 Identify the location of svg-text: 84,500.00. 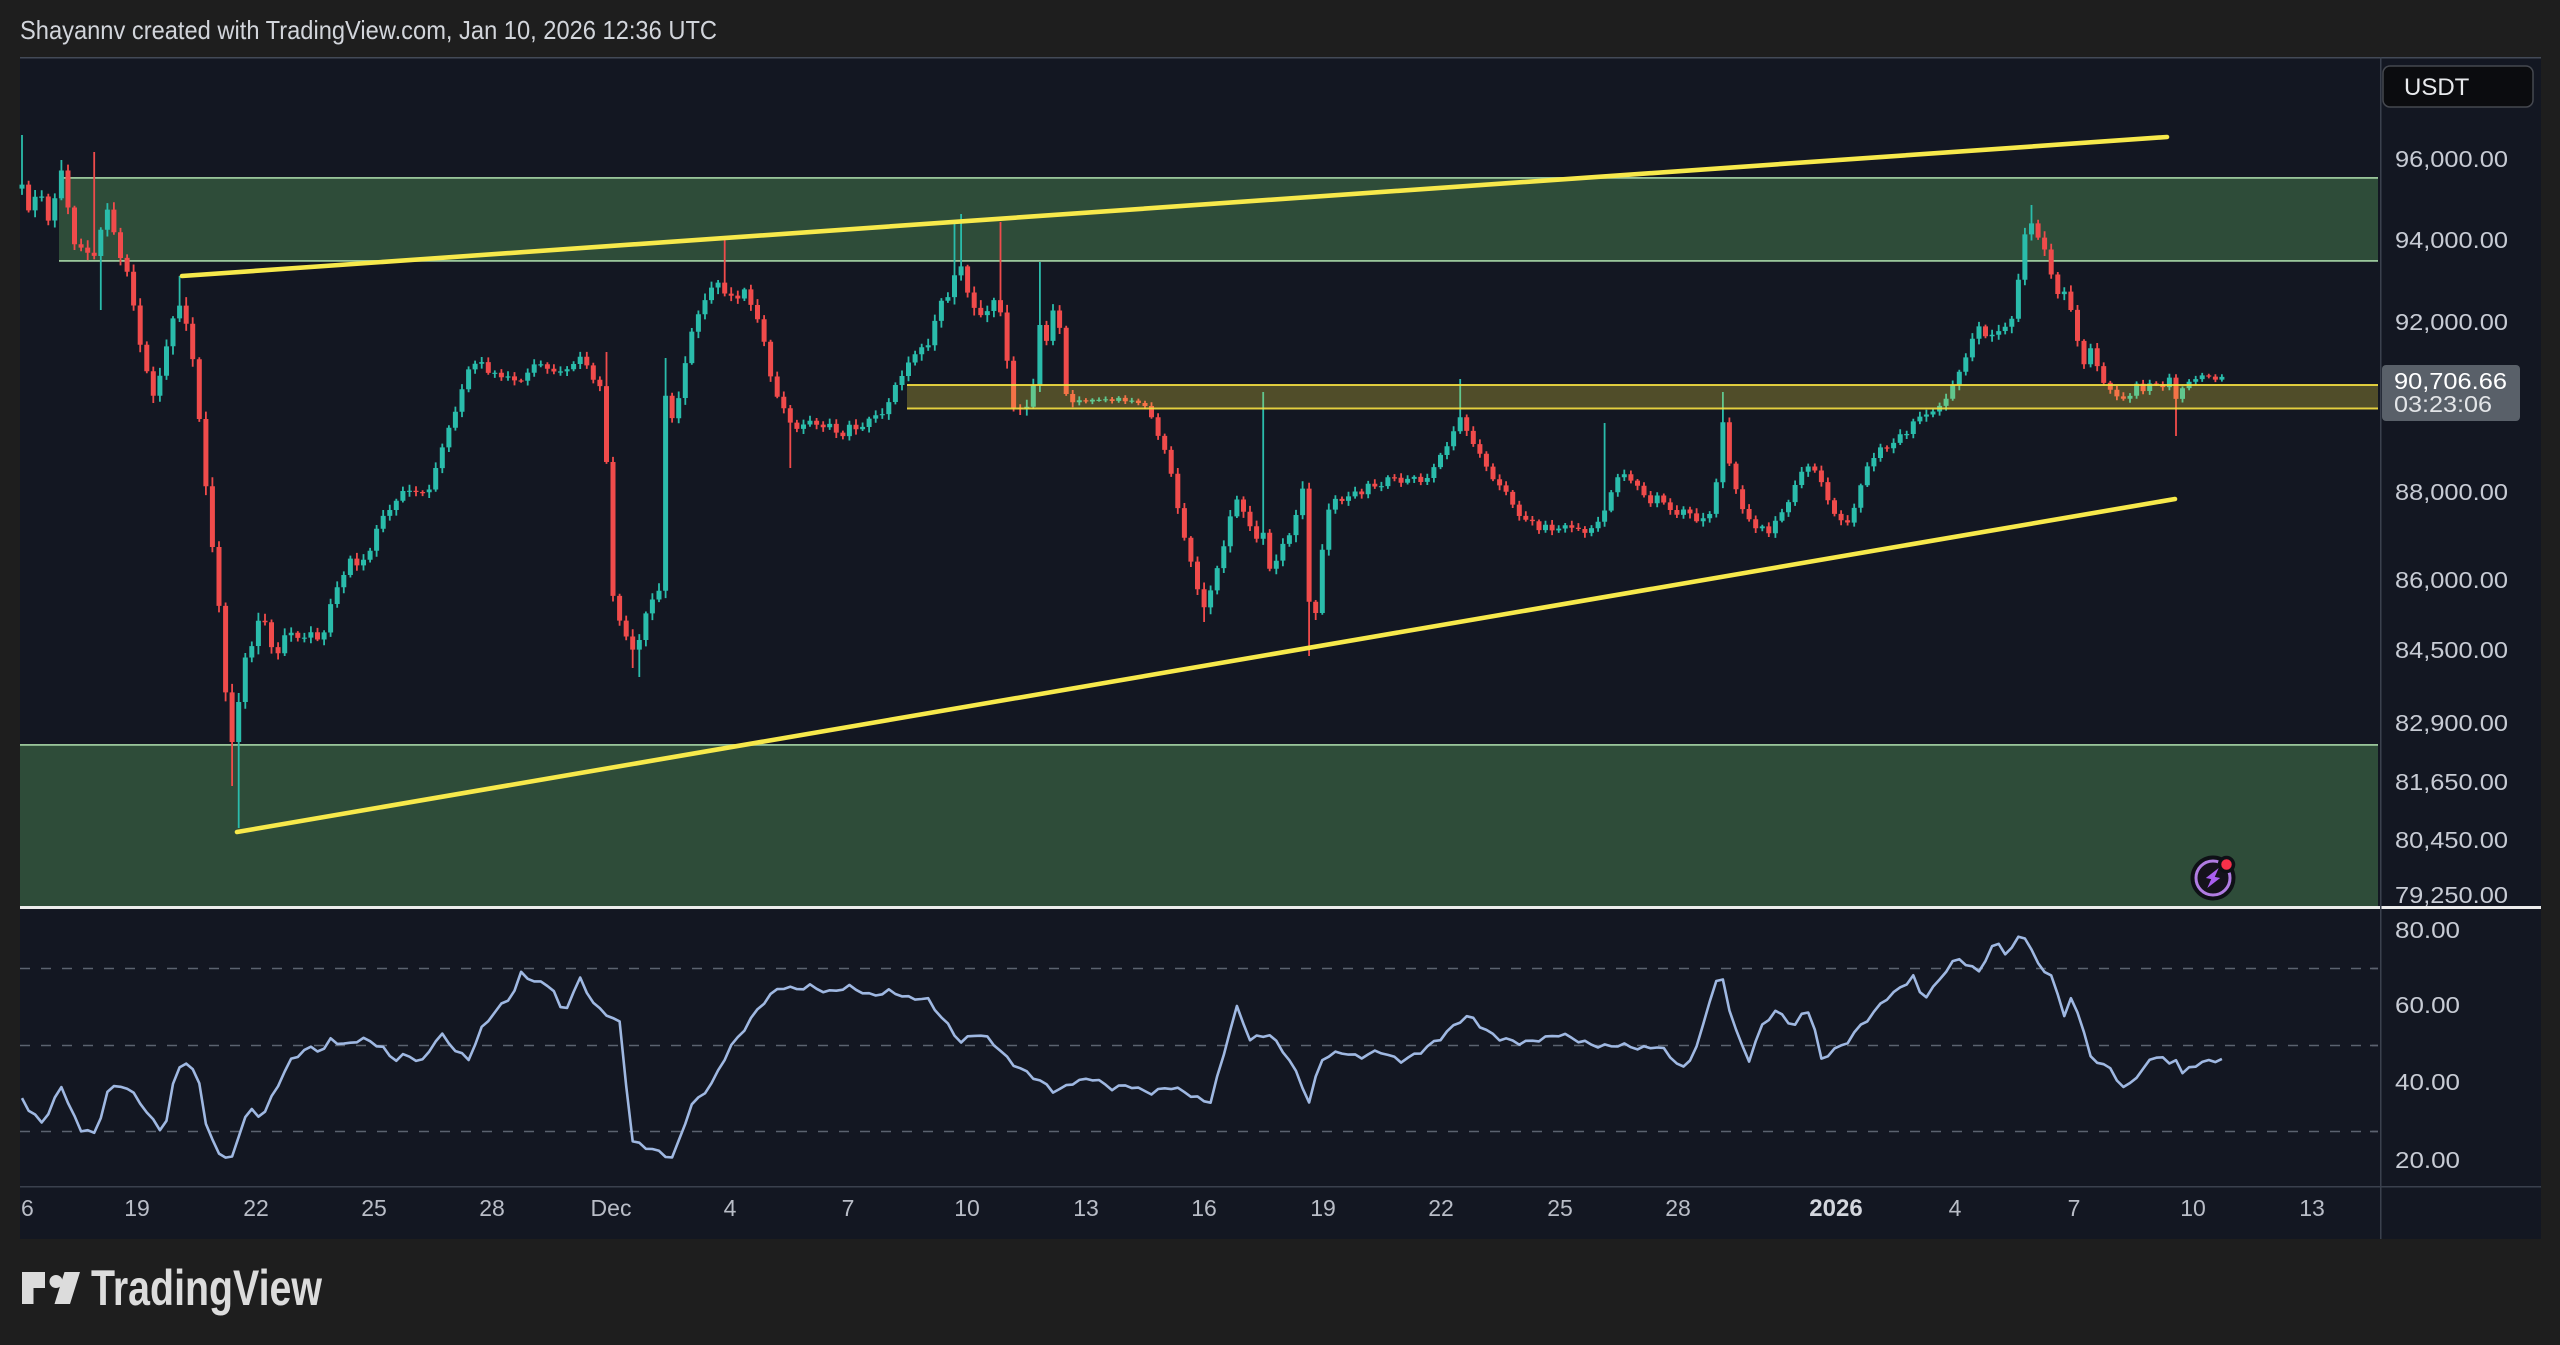
(2451, 650).